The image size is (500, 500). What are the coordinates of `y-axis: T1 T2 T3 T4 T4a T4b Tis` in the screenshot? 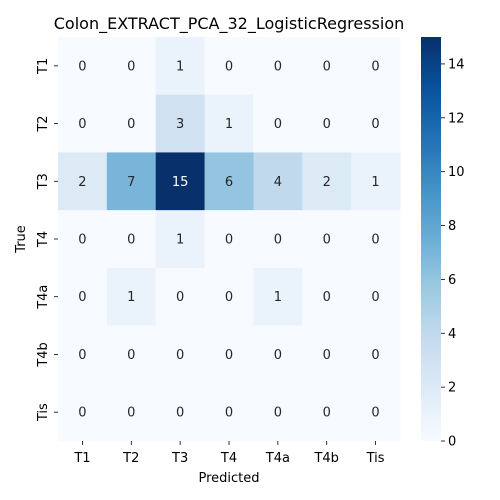 It's located at (47, 240).